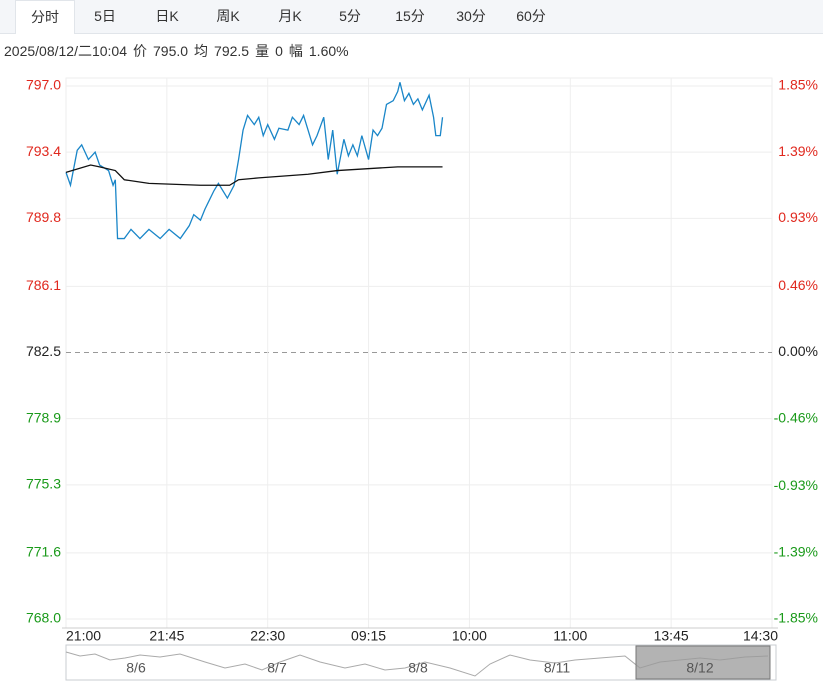 Image resolution: width=823 pixels, height=684 pixels. Describe the element at coordinates (557, 668) in the screenshot. I see `navigator-label: 8/11` at that location.